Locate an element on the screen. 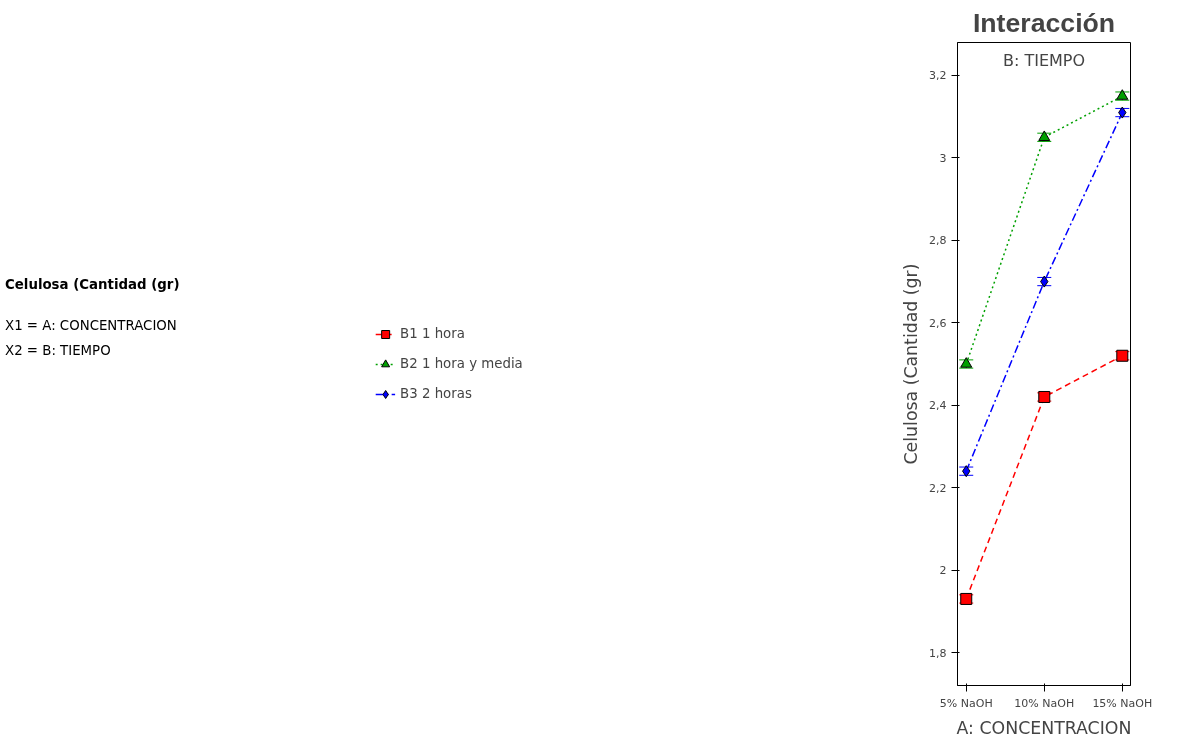 The width and height of the screenshot is (1184, 750). y-tick-label: 2 is located at coordinates (943, 571).